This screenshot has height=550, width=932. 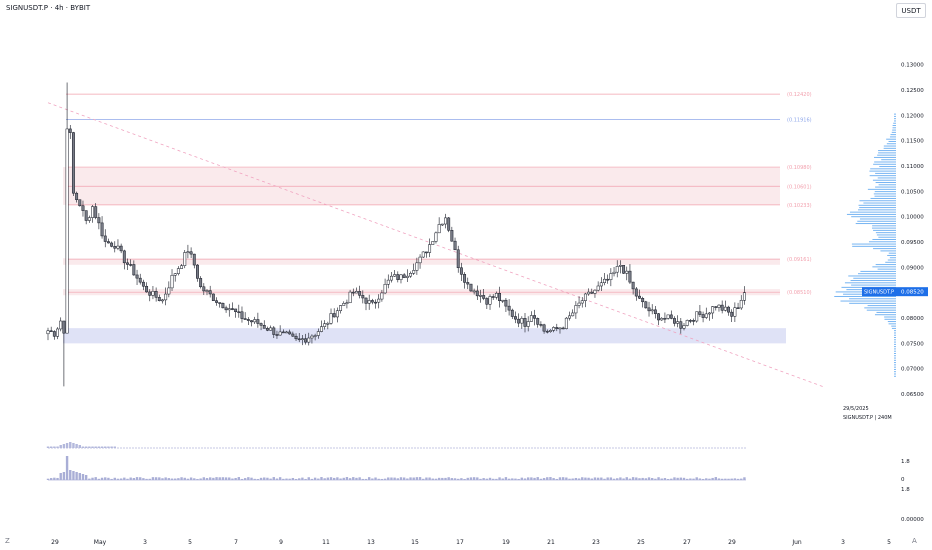 What do you see at coordinates (912, 520) in the screenshot?
I see `indicator-tick-4: 0.00000` at bounding box center [912, 520].